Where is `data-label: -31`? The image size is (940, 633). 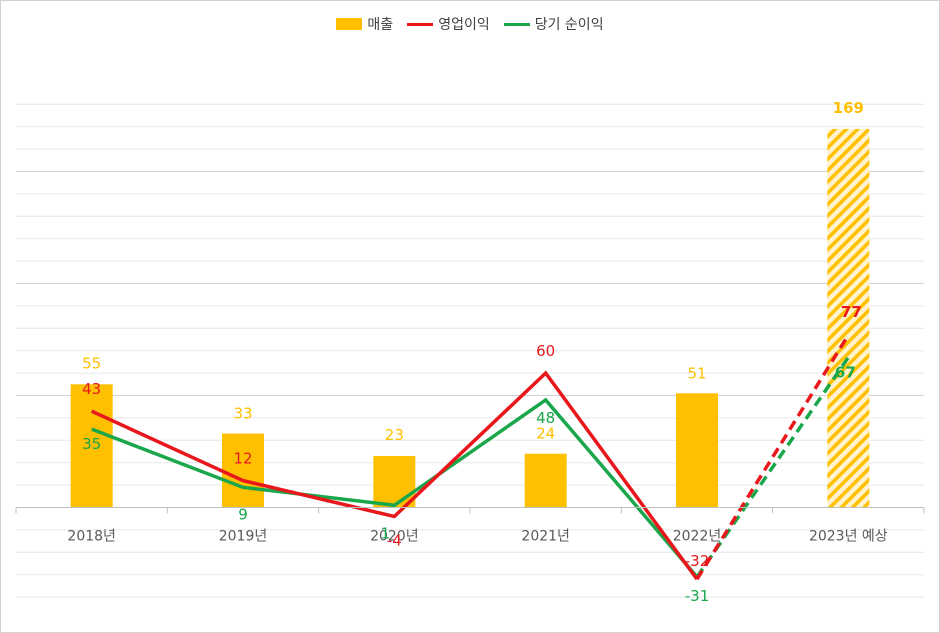
data-label: -31 is located at coordinates (697, 596).